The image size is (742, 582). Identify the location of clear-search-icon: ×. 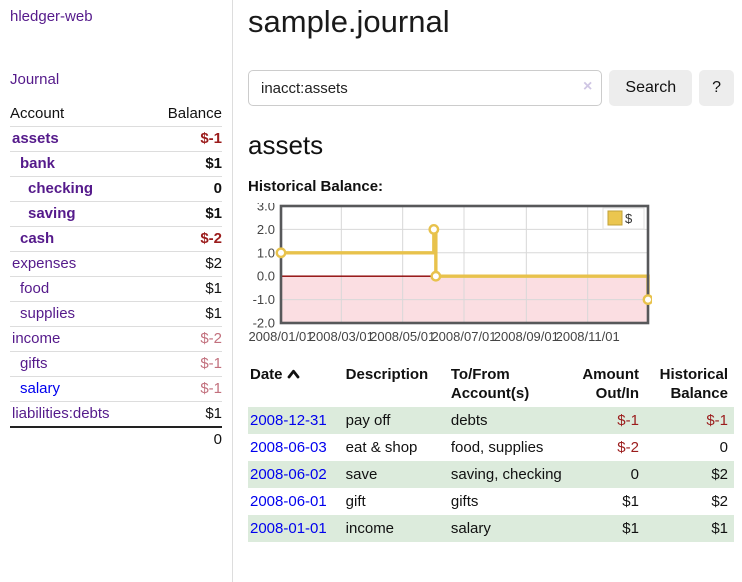
(588, 86).